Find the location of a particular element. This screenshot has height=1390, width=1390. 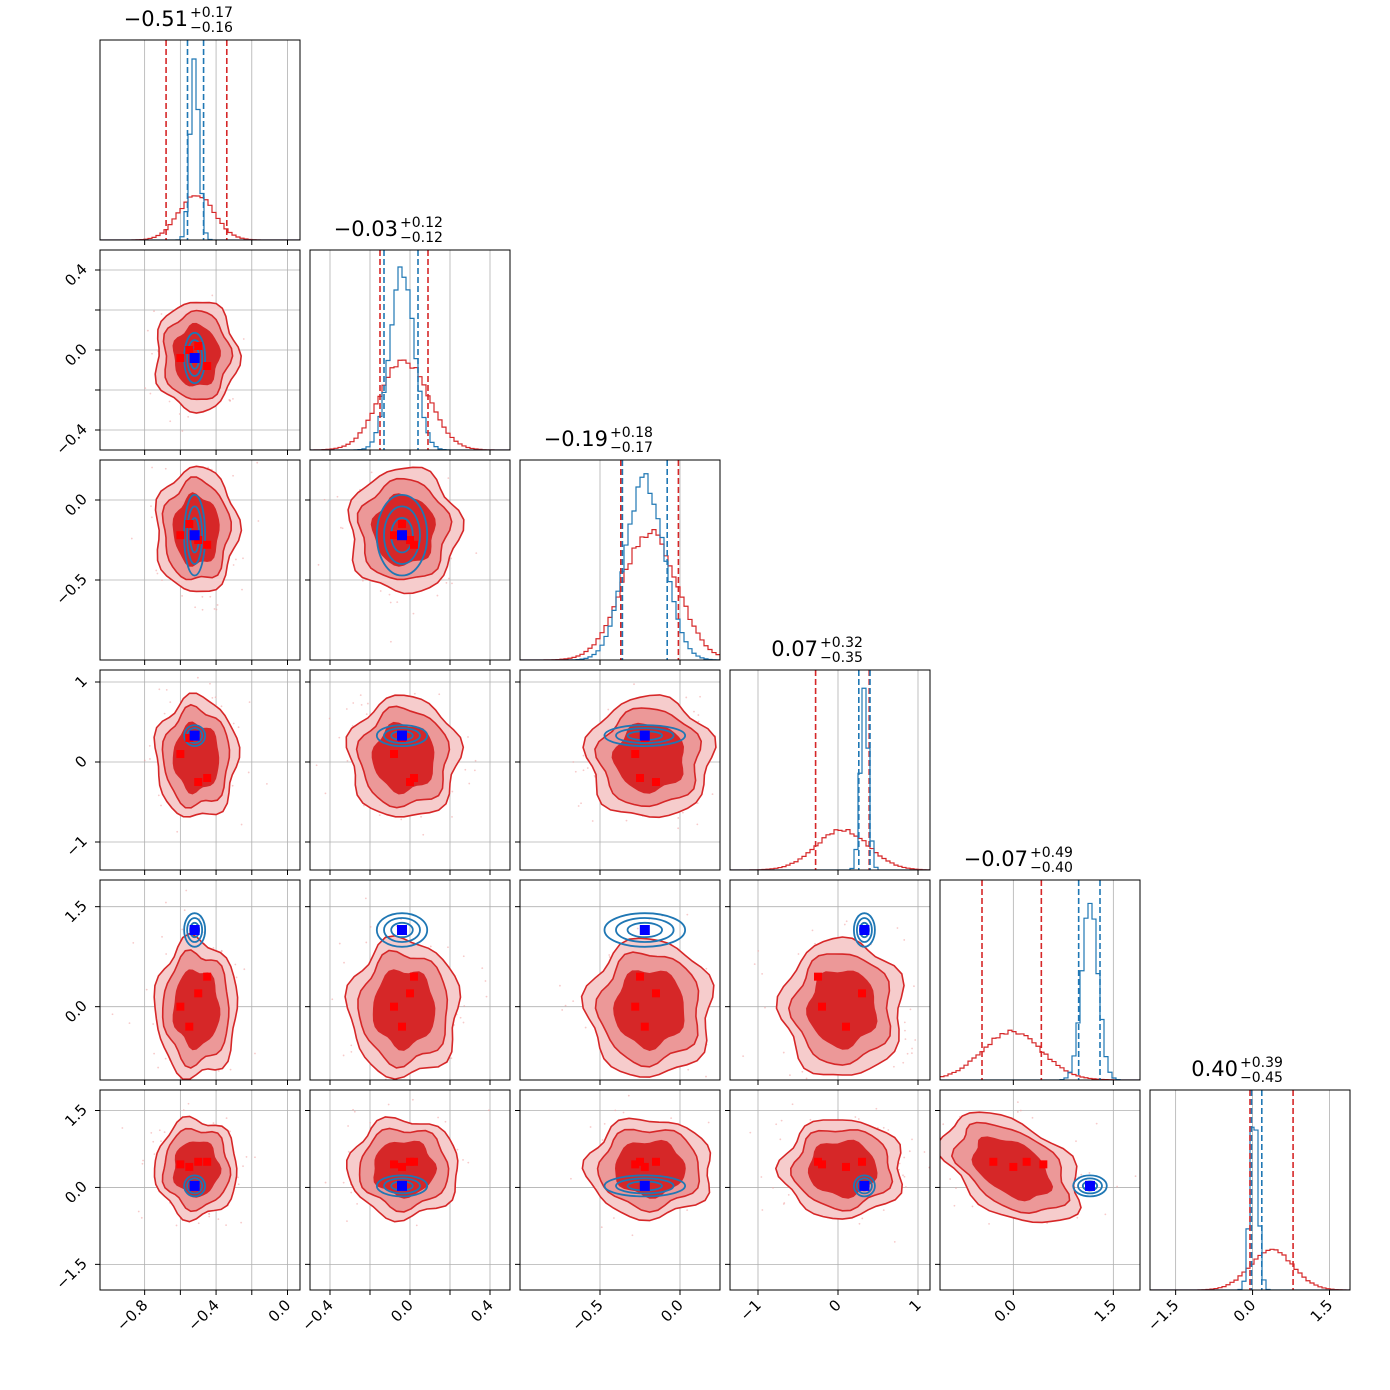

panel-5-2: −0.5 0.0 is located at coordinates (618, 1212).